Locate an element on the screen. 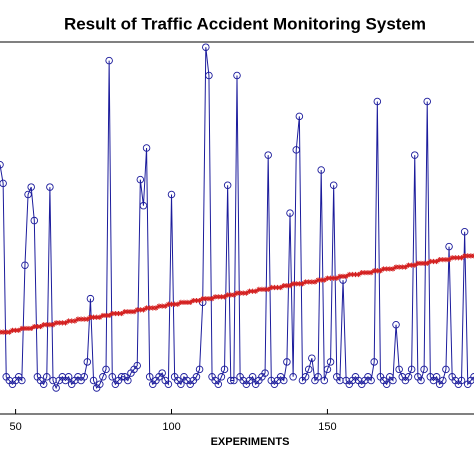 Image resolution: width=474 pixels, height=474 pixels. x-tick-label: 100 is located at coordinates (171, 427).